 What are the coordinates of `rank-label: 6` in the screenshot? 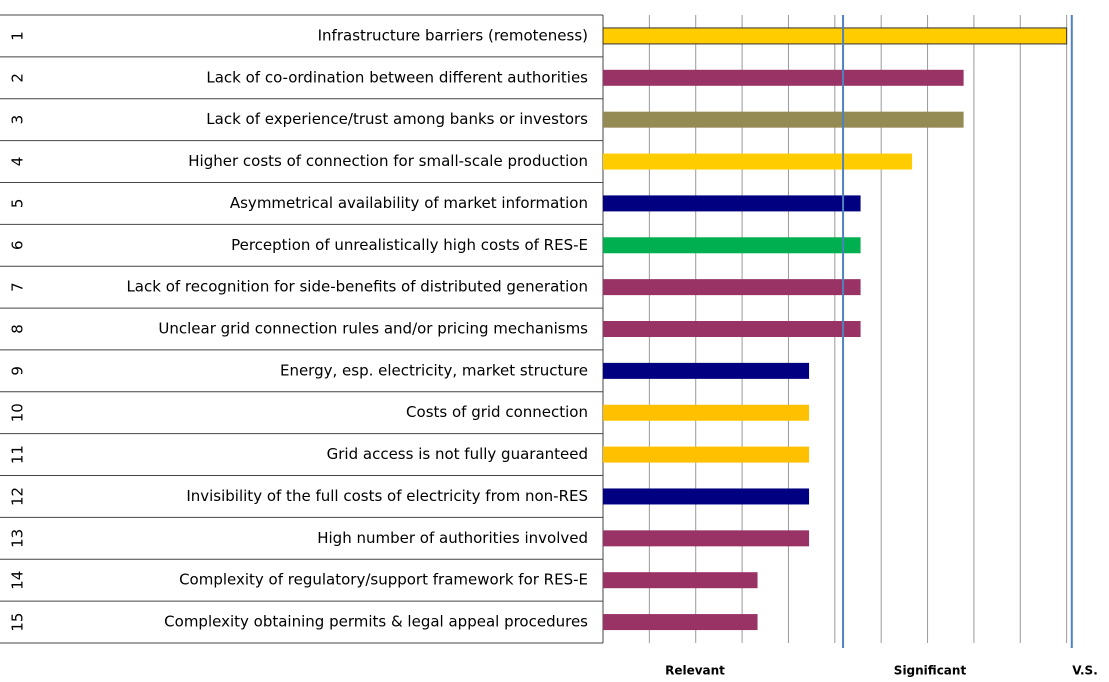 It's located at (18, 245).